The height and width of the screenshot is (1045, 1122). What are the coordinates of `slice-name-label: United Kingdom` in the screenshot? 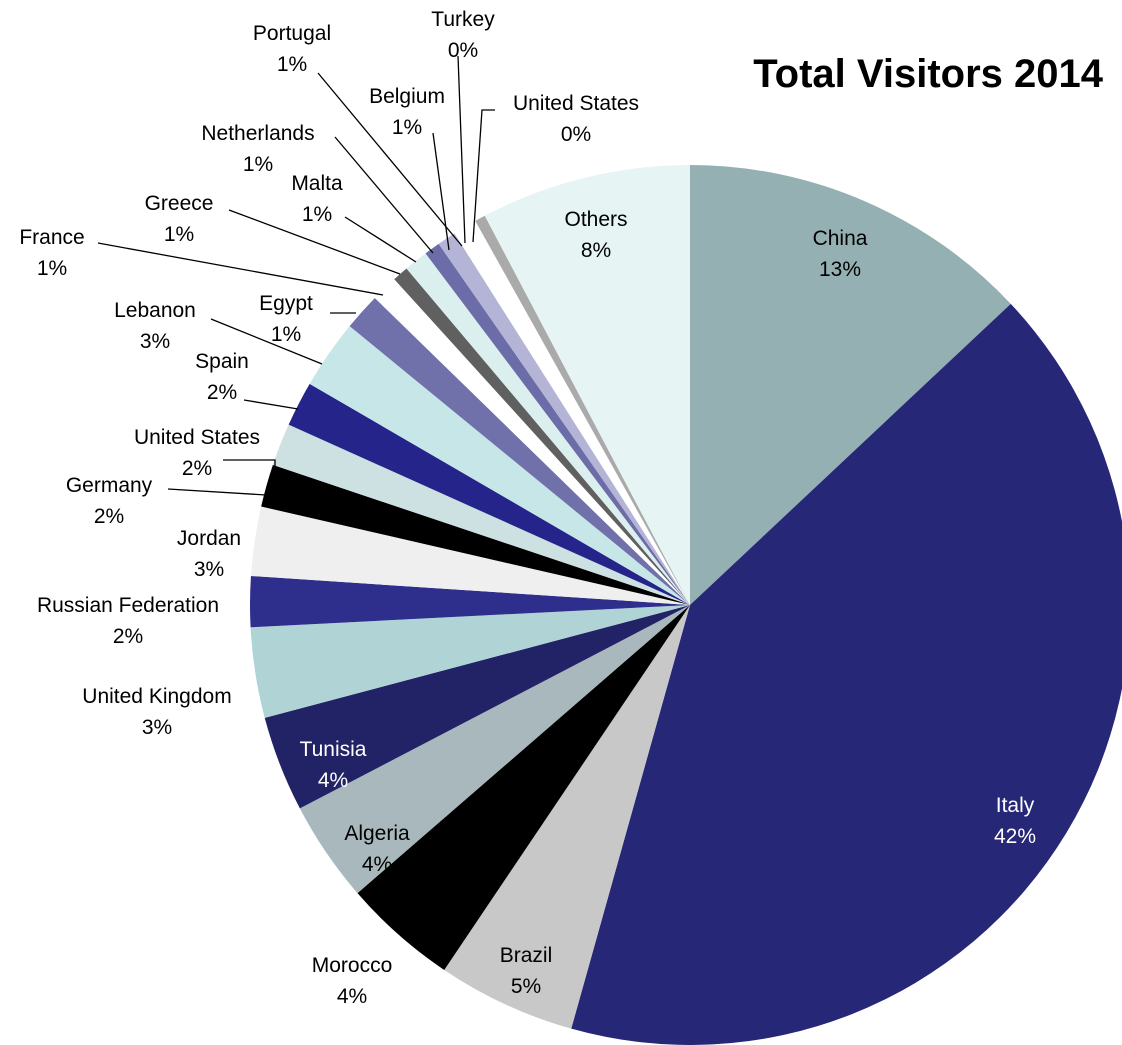 It's located at (156, 696).